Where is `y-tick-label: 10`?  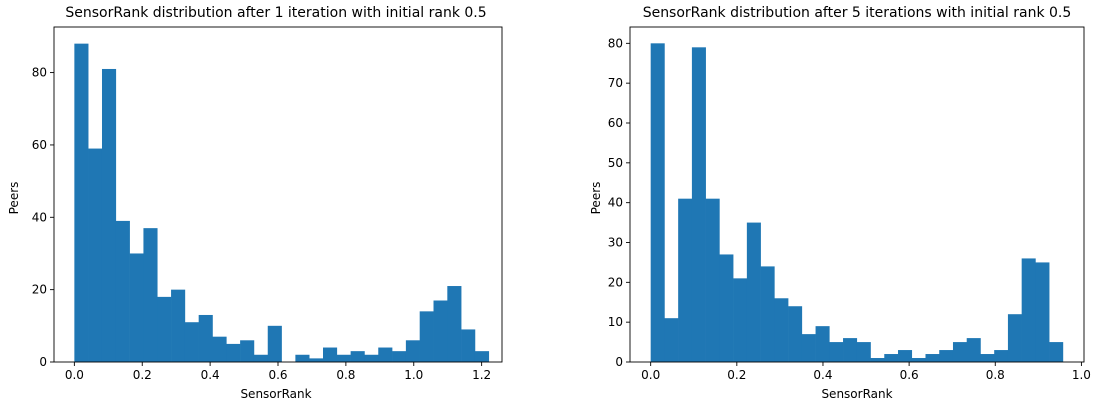
y-tick-label: 10 is located at coordinates (615, 322).